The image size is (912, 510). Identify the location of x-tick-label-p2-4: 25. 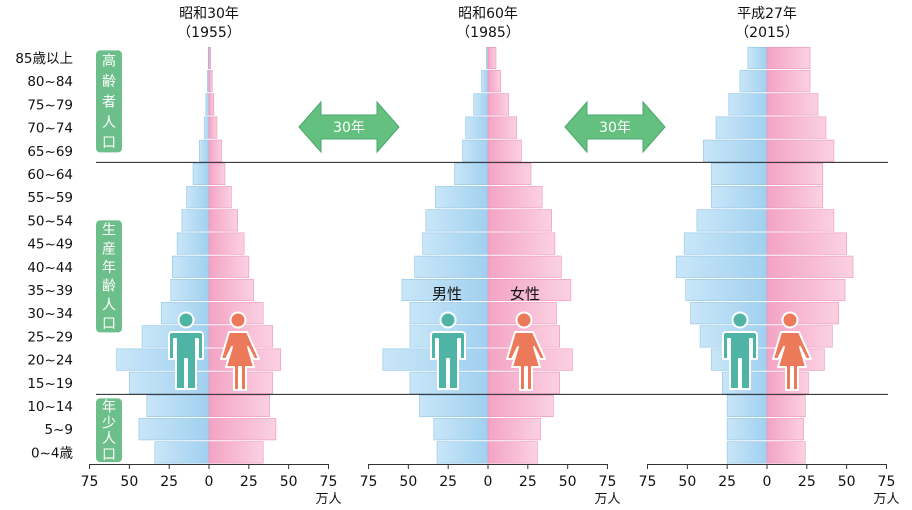
(807, 482).